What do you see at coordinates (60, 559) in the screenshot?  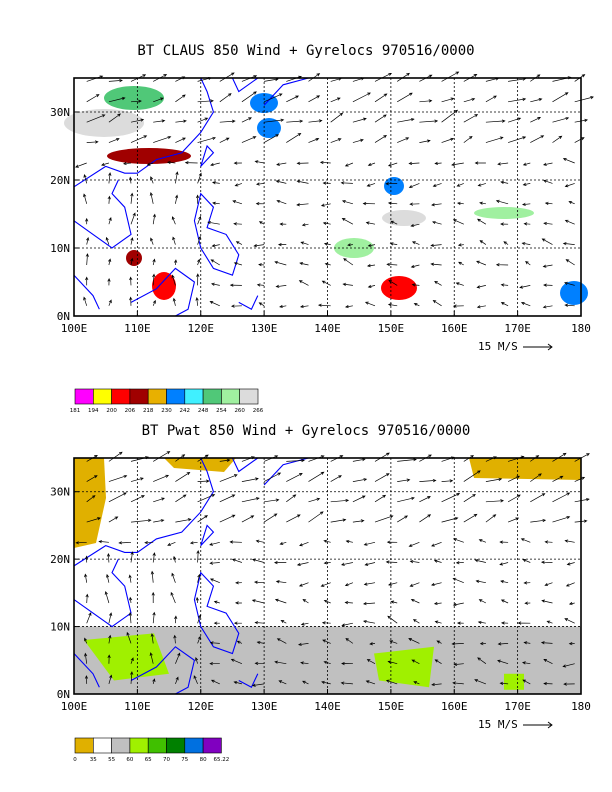 I see `y-tick-label: 20N` at bounding box center [60, 559].